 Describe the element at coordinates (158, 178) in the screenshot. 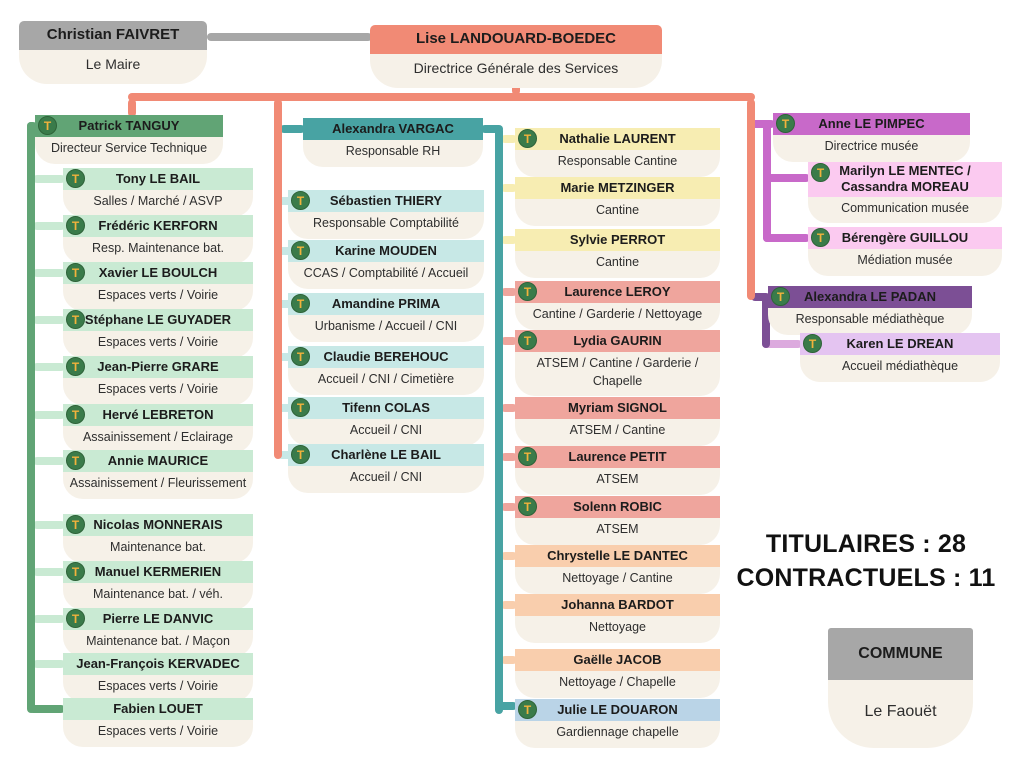

I see `person-name-text: Tony LE BAIL` at that location.